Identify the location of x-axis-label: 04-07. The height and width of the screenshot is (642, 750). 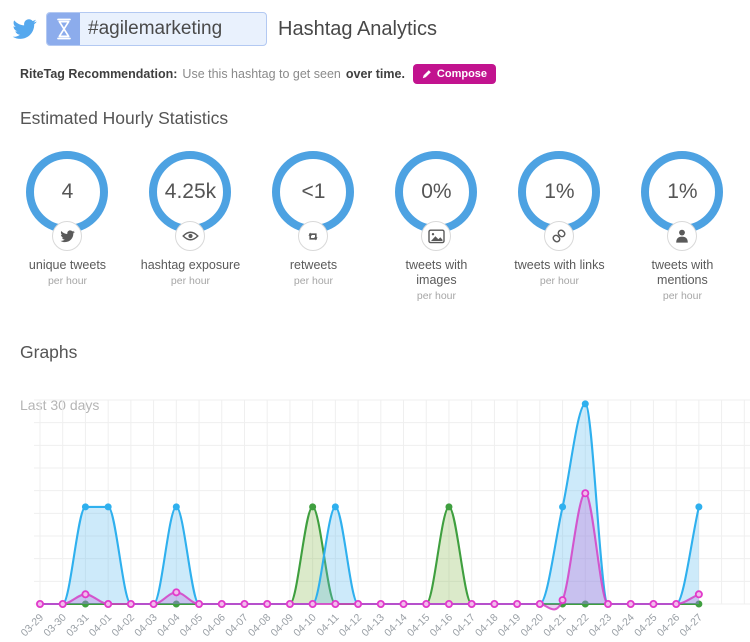
(237, 626).